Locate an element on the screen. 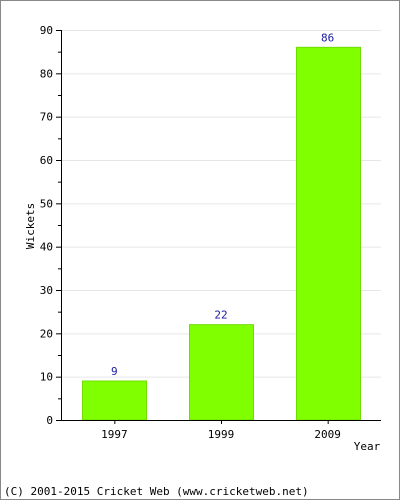  value-label-1999: 22 is located at coordinates (220, 315).